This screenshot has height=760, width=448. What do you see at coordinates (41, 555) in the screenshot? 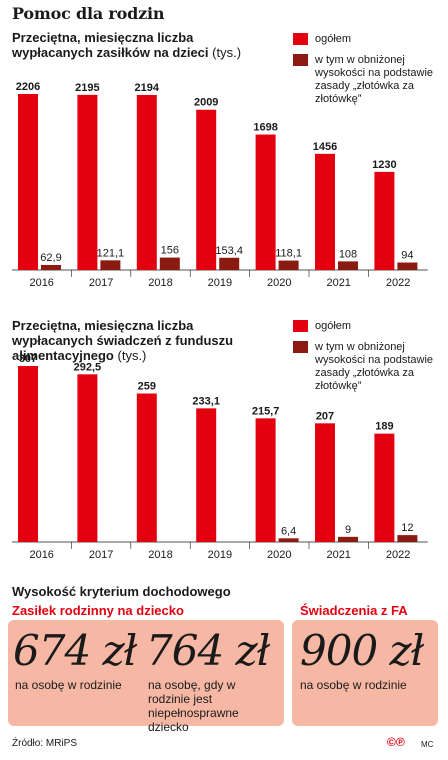
I see `chart2-category-2016: 2016` at bounding box center [41, 555].